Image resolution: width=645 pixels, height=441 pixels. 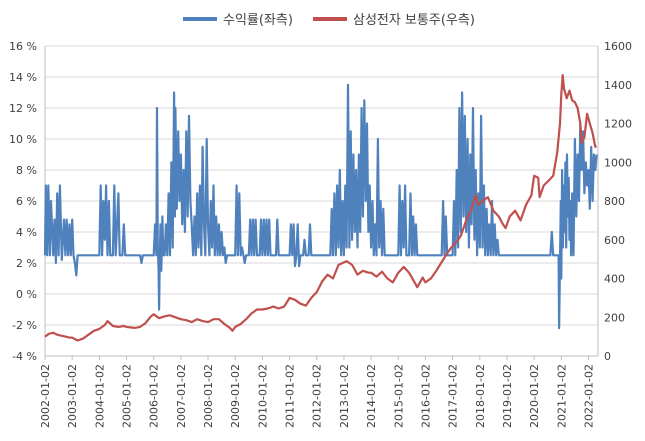 I want to click on y-right-tick-label: 1000, so click(x=618, y=162).